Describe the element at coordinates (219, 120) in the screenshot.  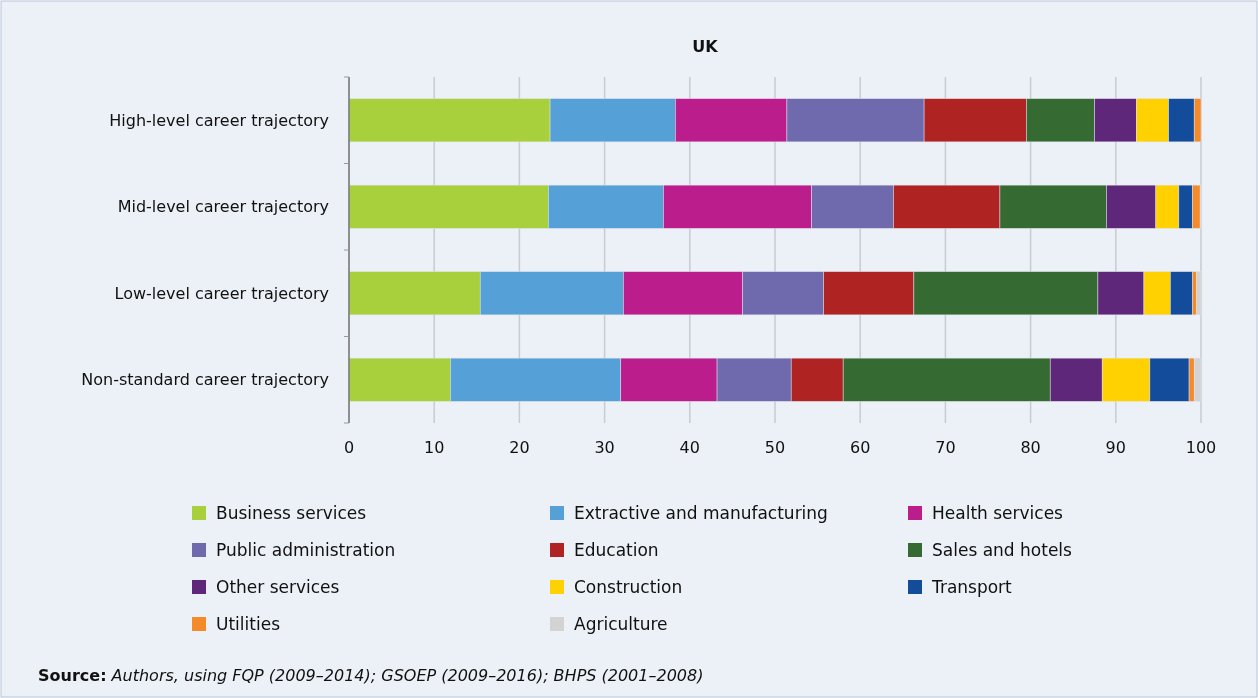
I see `y-tick-label: High-level career trajectory` at that location.